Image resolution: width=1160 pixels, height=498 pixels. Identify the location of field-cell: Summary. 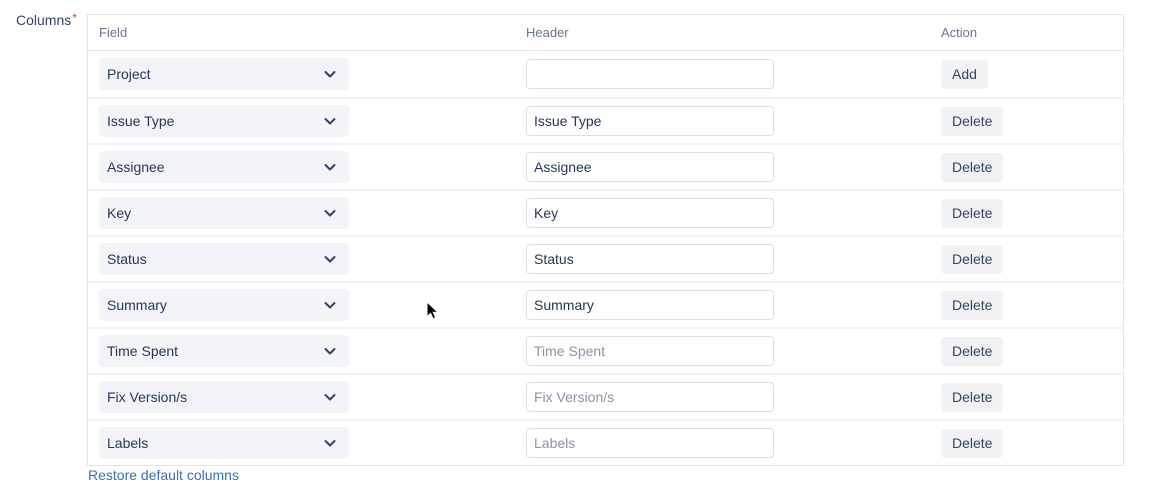
(301, 305).